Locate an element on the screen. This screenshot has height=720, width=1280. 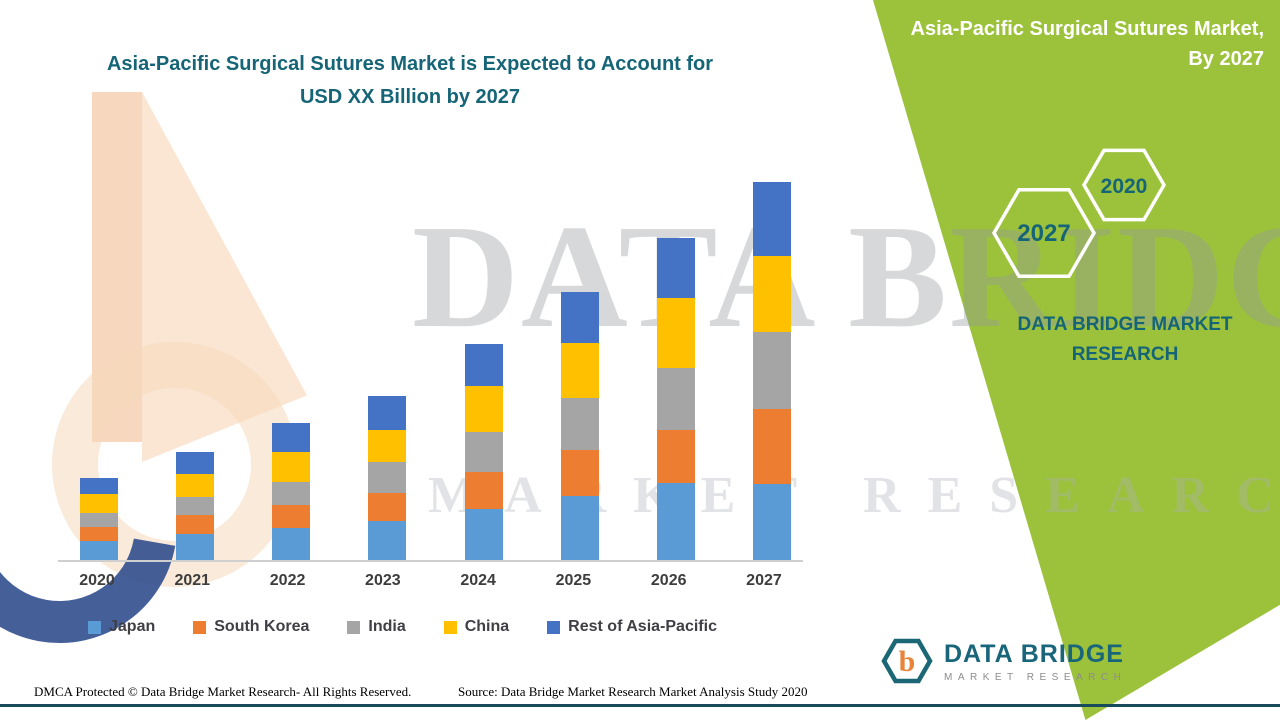
x-tick-2026: 2026 is located at coordinates (668, 580).